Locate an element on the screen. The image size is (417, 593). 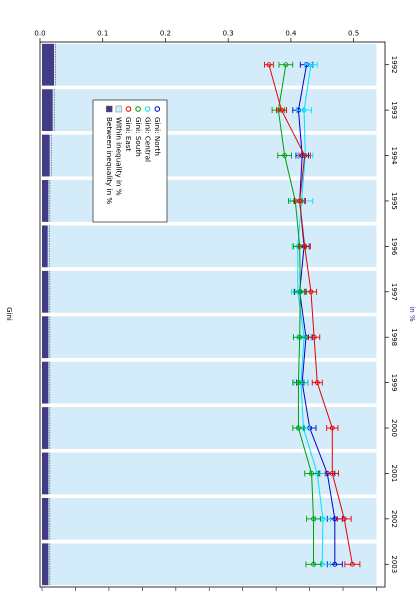
year-tick-label-1992: 1992 is located at coordinates (394, 65).